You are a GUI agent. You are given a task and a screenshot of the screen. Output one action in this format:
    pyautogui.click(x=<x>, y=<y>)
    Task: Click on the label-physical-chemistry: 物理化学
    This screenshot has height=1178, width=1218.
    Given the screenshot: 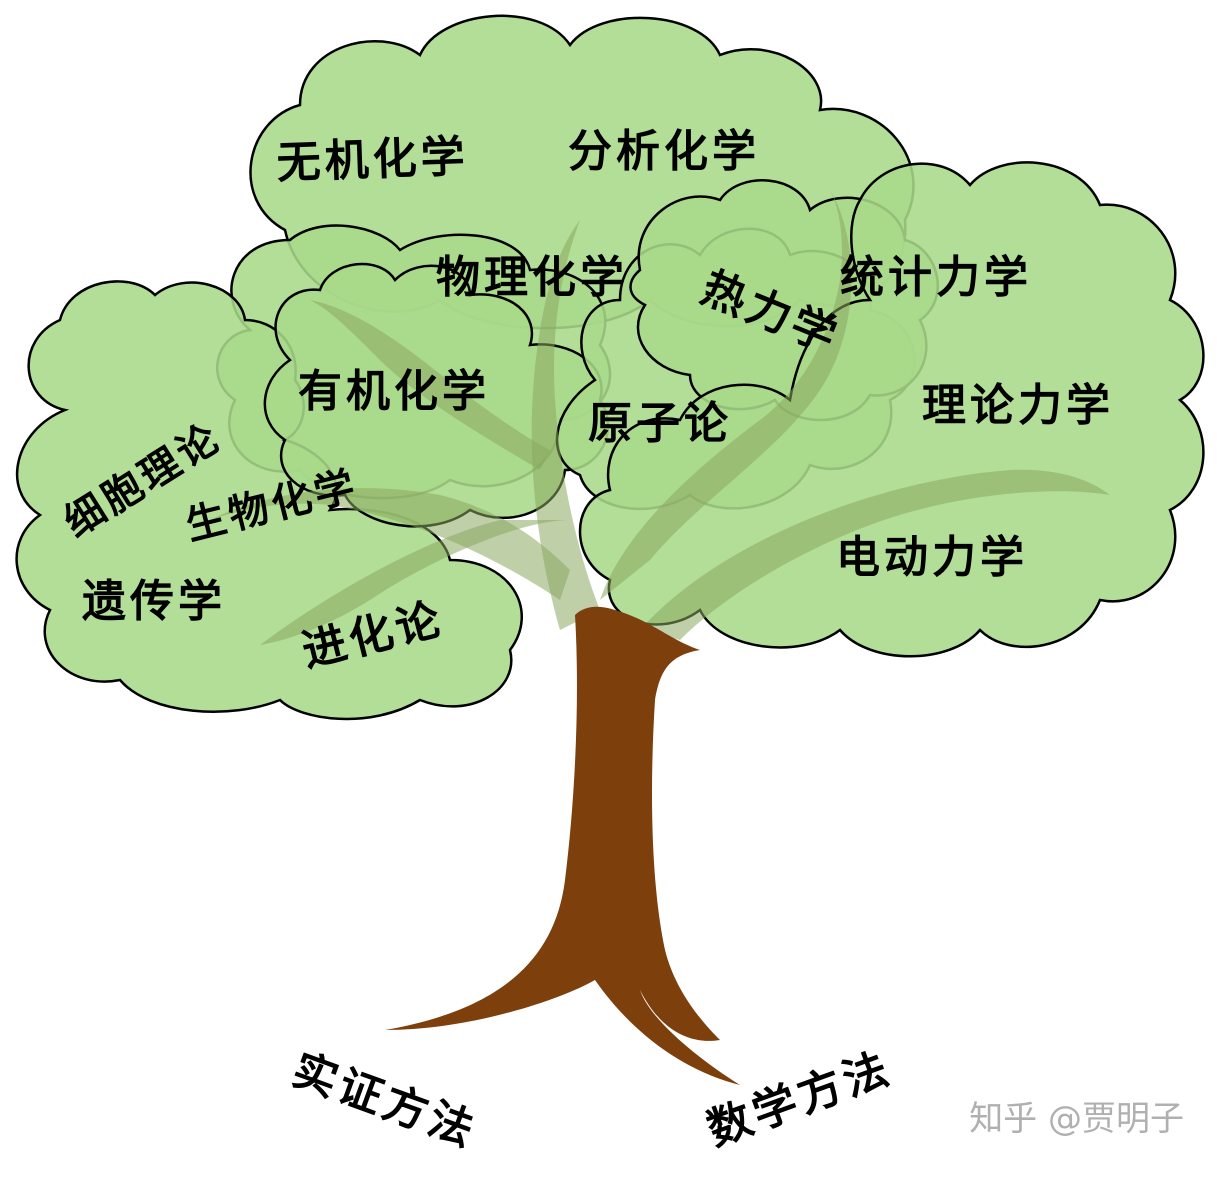 What is the action you would take?
    pyautogui.click(x=532, y=277)
    